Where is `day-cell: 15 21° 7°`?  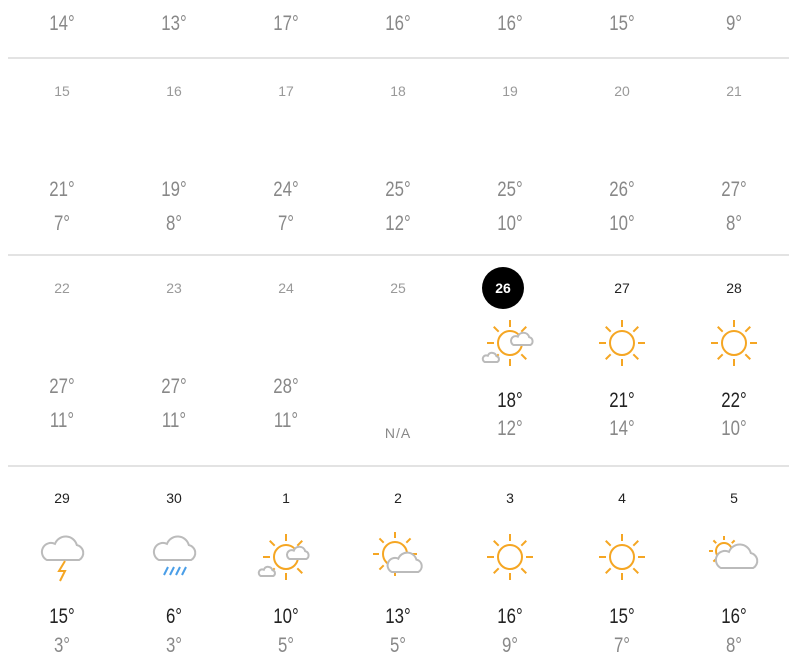
day-cell: 15 21° 7° is located at coordinates (62, 156).